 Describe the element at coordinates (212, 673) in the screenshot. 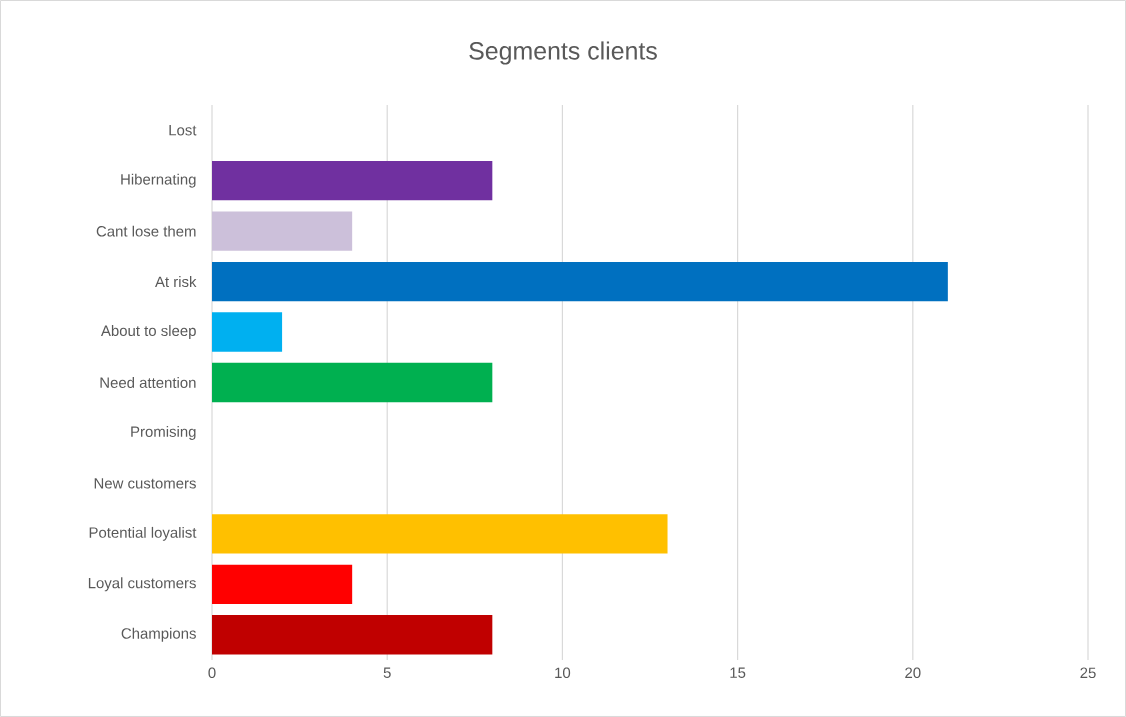

I see `x-tick-label: 0` at that location.